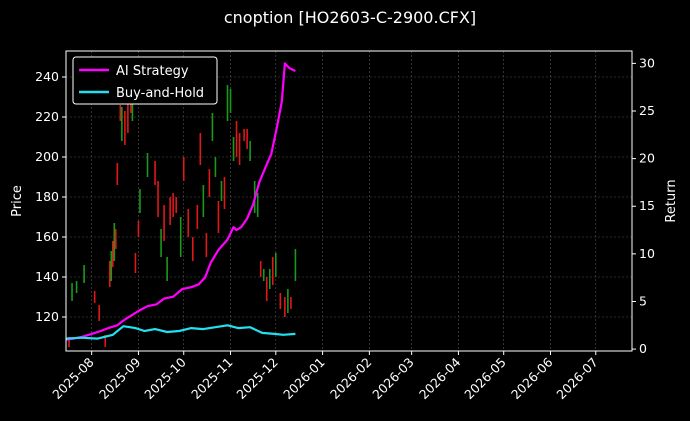 Image resolution: width=690 pixels, height=421 pixels. Describe the element at coordinates (47, 116) in the screenshot. I see `y-tick-label: 220` at that location.